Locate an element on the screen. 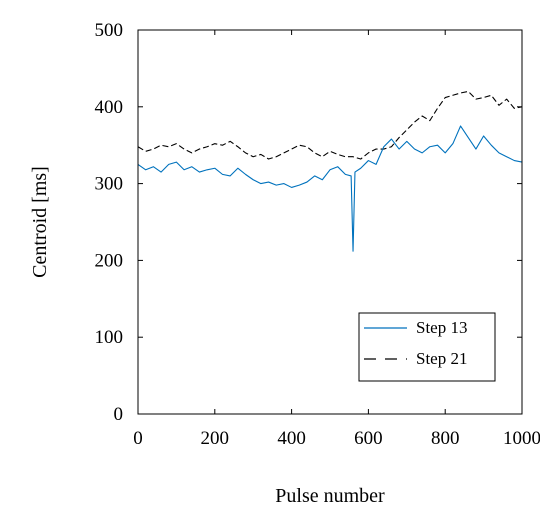 The height and width of the screenshot is (507, 540). legend-box is located at coordinates (427, 347).